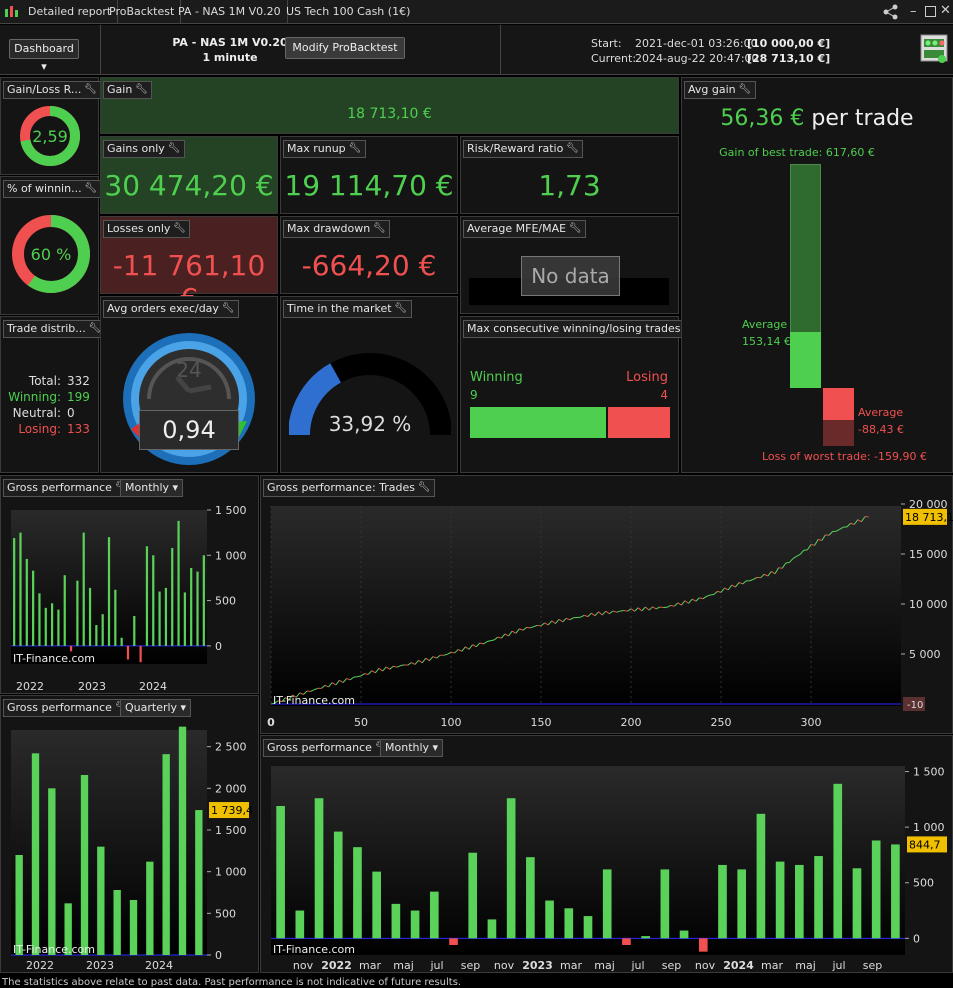 This screenshot has height=988, width=953. Describe the element at coordinates (128, 90) in the screenshot. I see `widget-title: Gain 🔧︎` at that location.